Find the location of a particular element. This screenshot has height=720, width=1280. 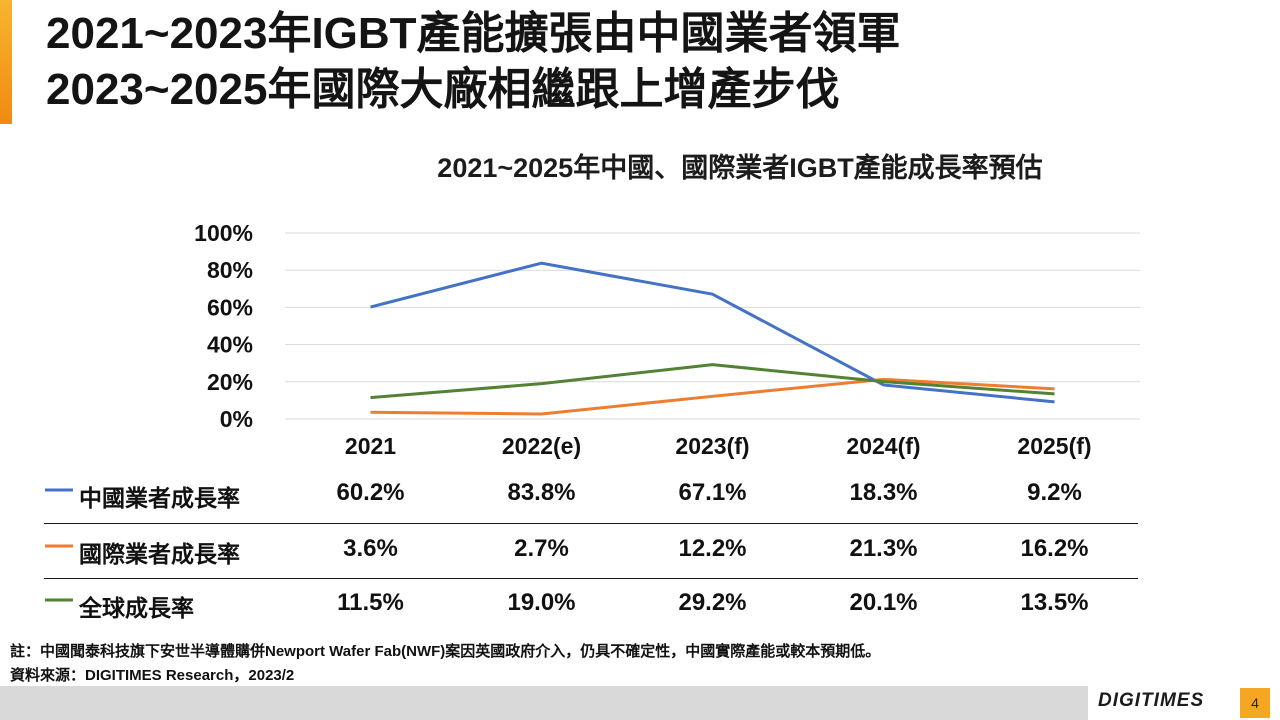

footer-bar is located at coordinates (544, 703).